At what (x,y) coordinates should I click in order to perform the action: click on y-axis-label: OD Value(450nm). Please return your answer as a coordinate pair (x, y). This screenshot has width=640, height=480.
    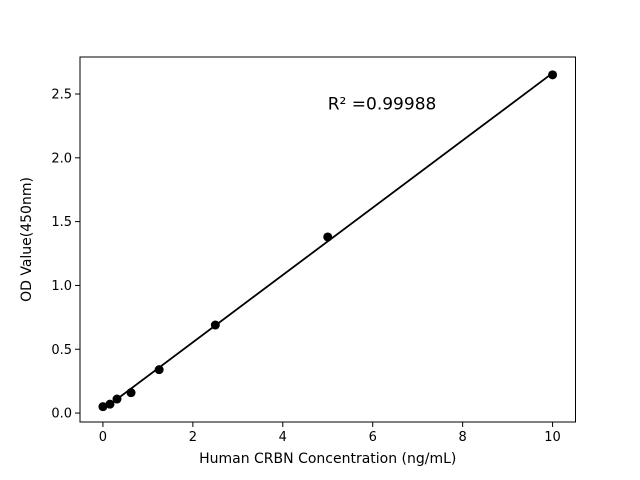
    Looking at the image, I should click on (27, 239).